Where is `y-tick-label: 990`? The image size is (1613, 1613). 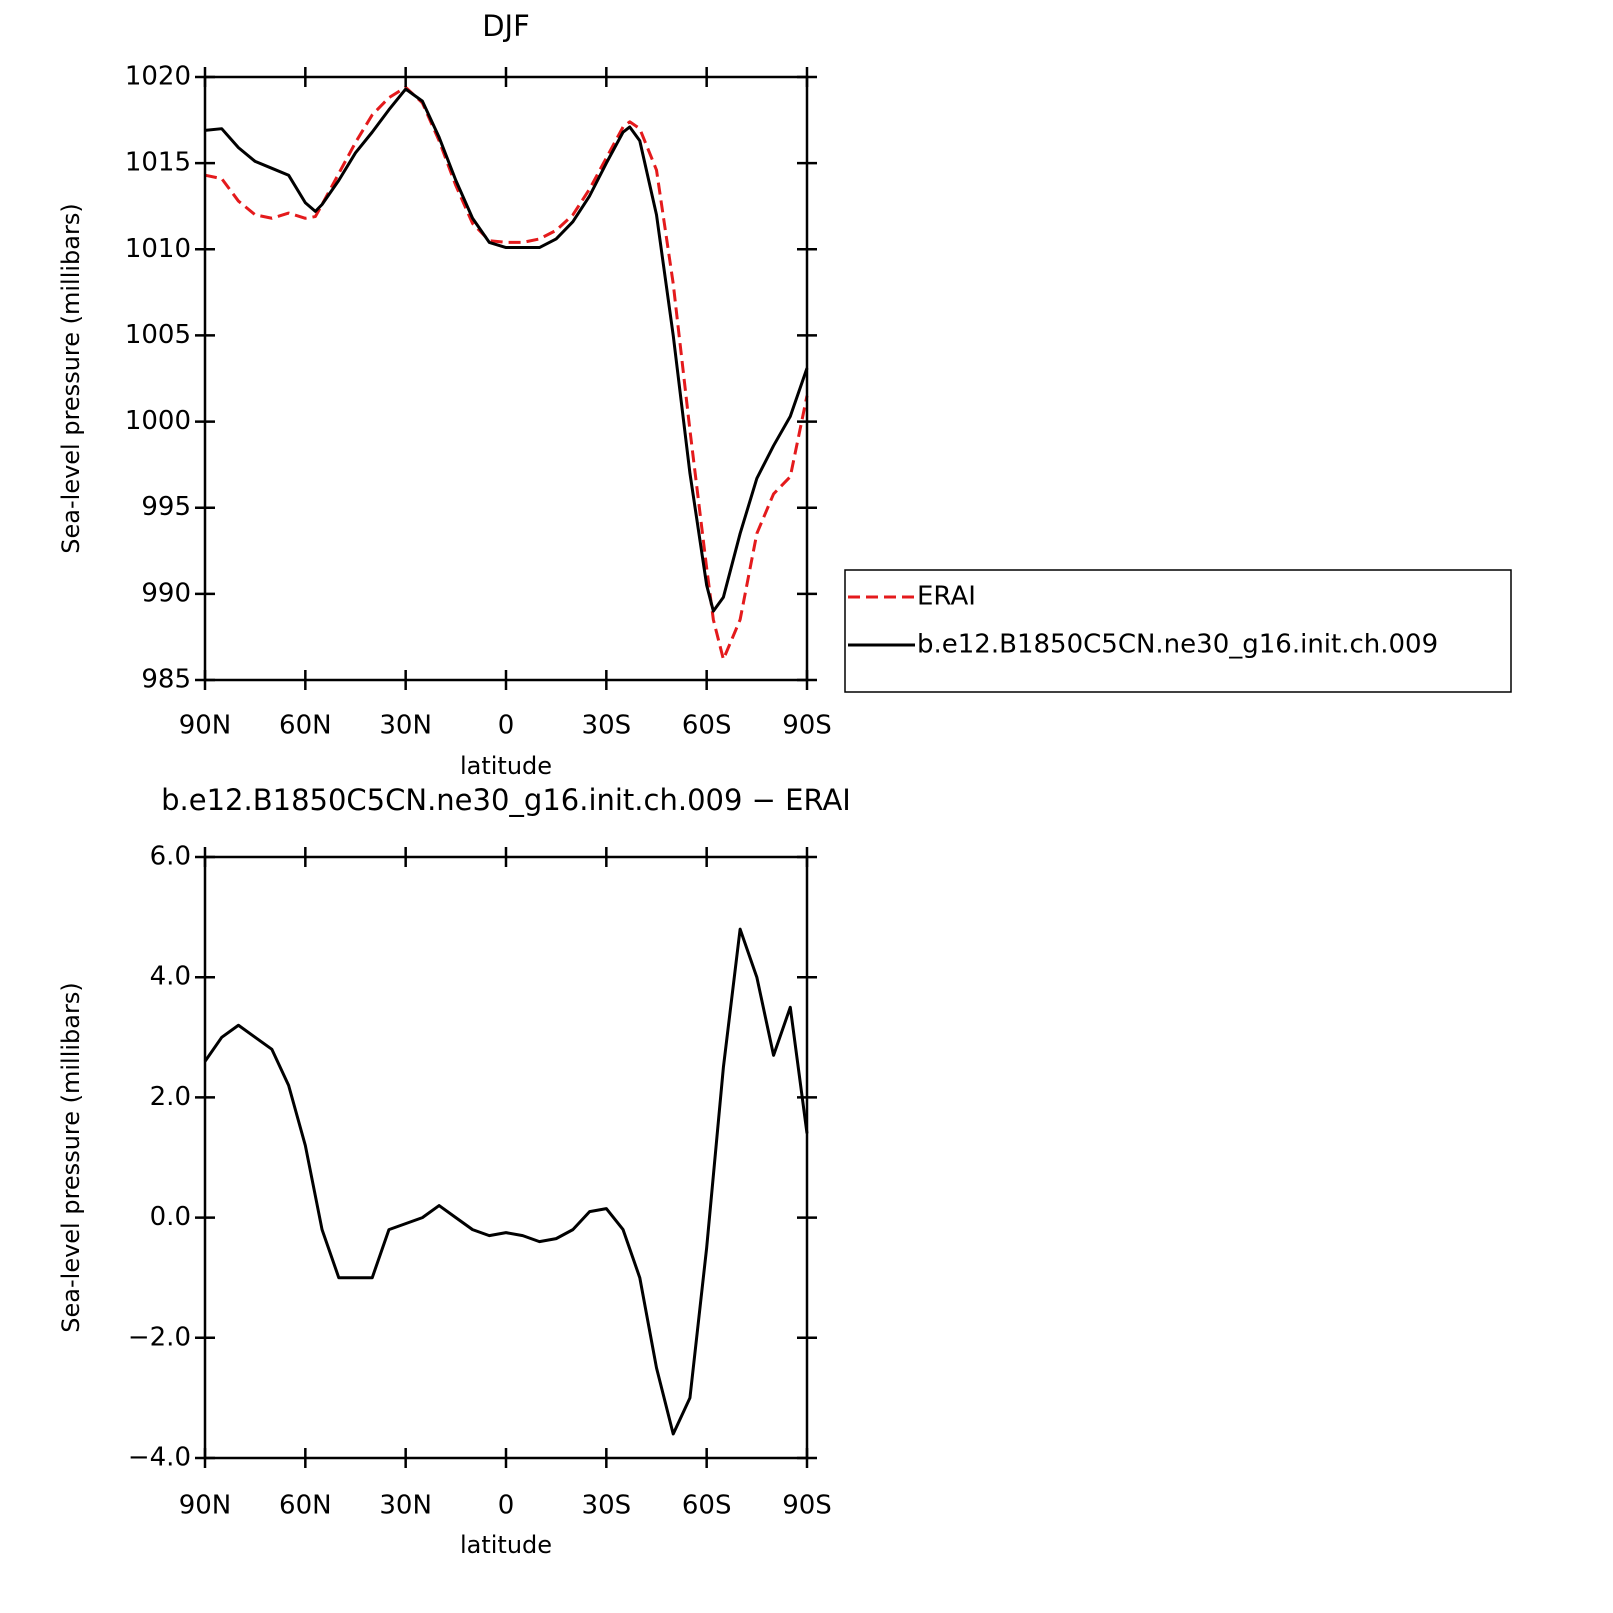 y-tick-label: 990 is located at coordinates (166, 593).